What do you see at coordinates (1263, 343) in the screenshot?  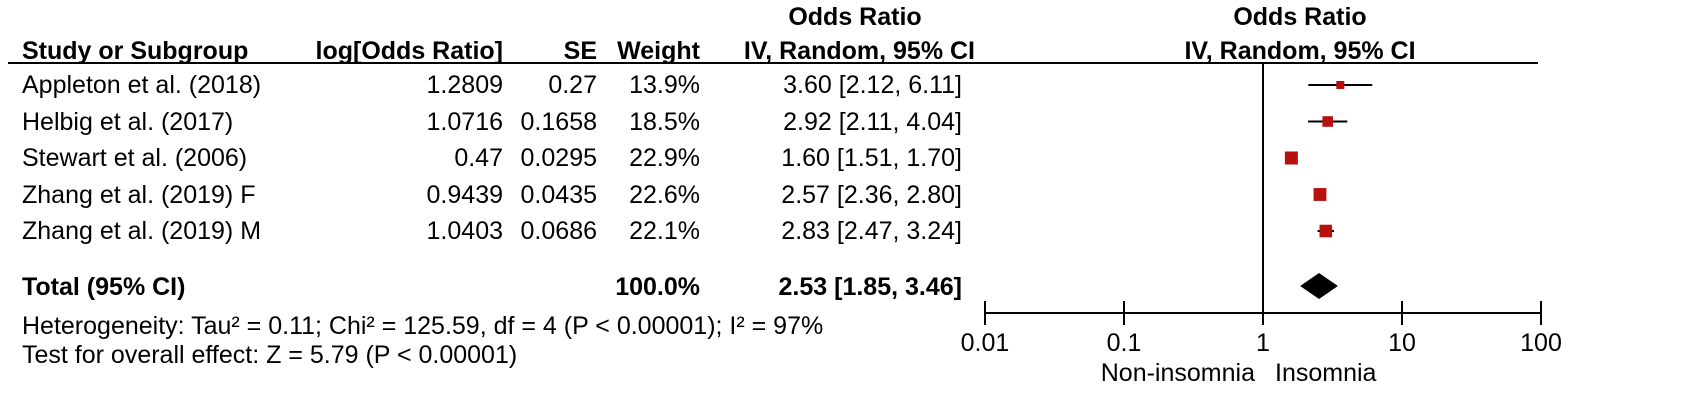 I see `x-tick-label: 1` at bounding box center [1263, 343].